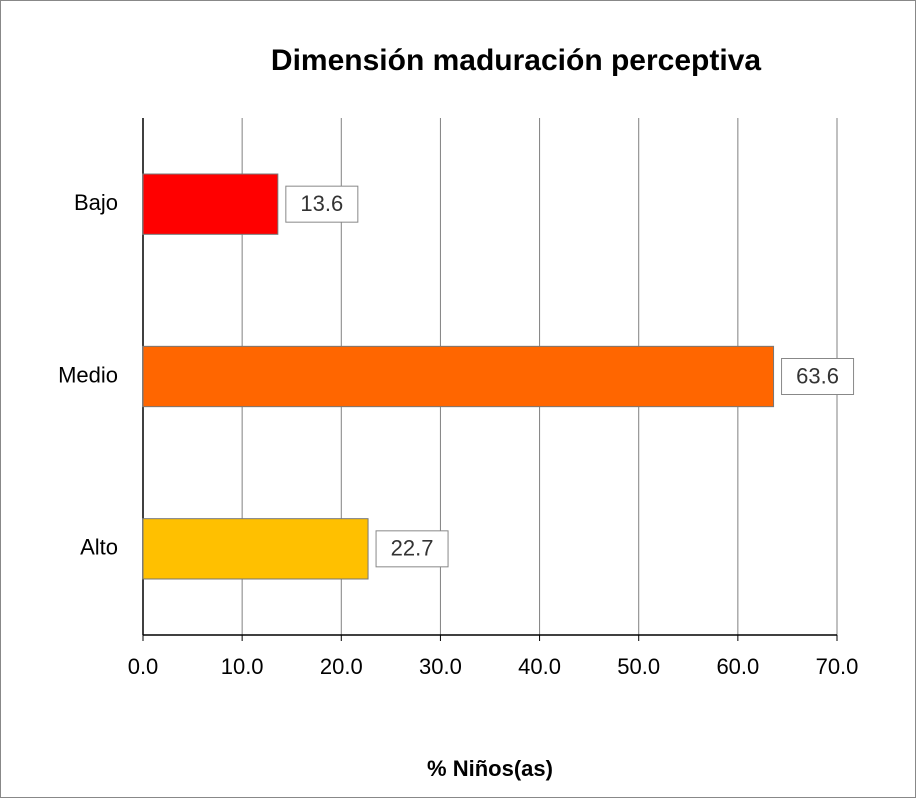  I want to click on data-label: 22.7, so click(412, 548).